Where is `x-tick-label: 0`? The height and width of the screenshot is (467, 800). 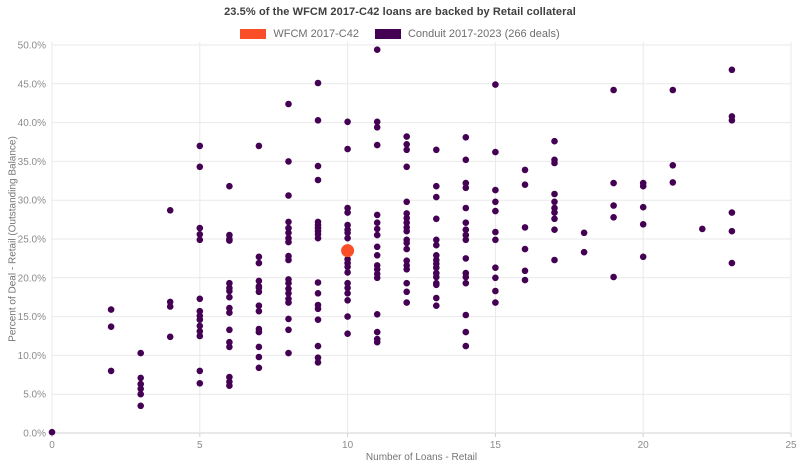 x-tick-label: 0 is located at coordinates (52, 445).